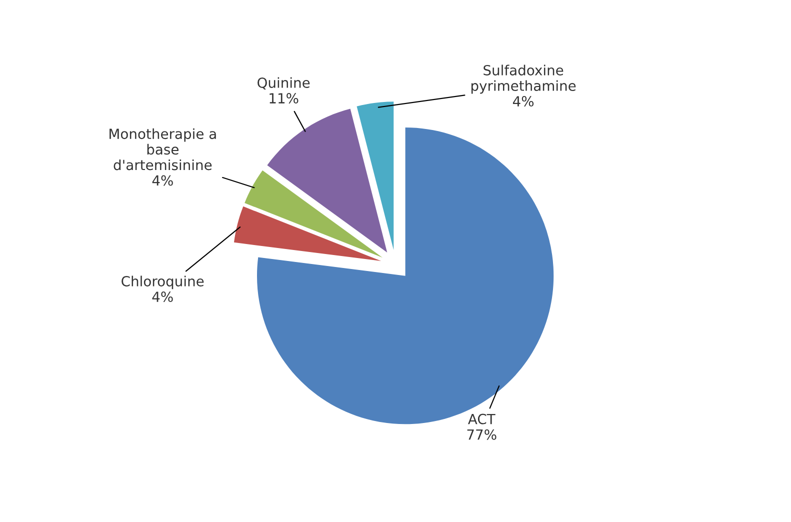 The width and height of the screenshot is (791, 522). I want to click on data-label: 77%, so click(481, 434).